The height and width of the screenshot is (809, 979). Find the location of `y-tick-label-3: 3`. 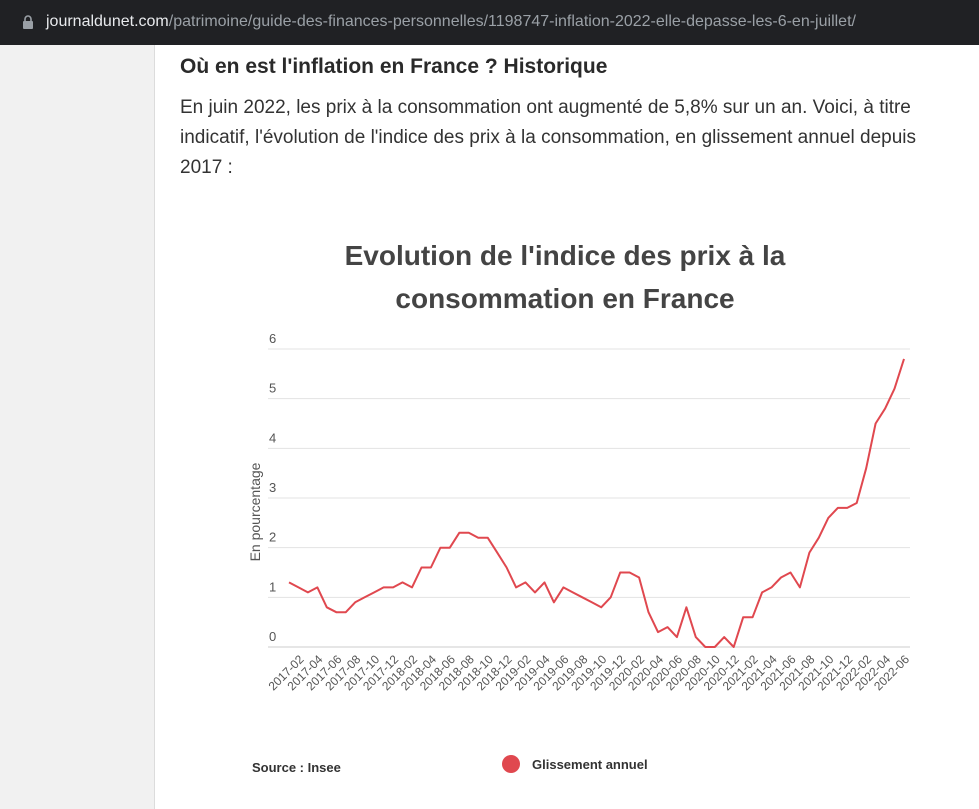

y-tick-label-3: 3 is located at coordinates (272, 487).